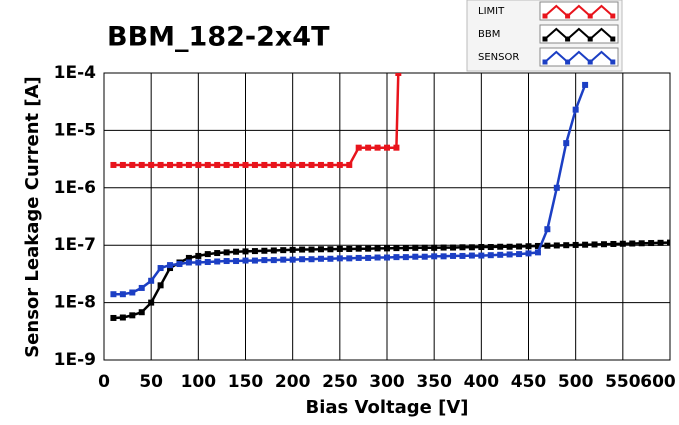 This screenshot has width=679, height=425. What do you see at coordinates (75, 188) in the screenshot?
I see `y-tick-label: 1E-6` at bounding box center [75, 188].